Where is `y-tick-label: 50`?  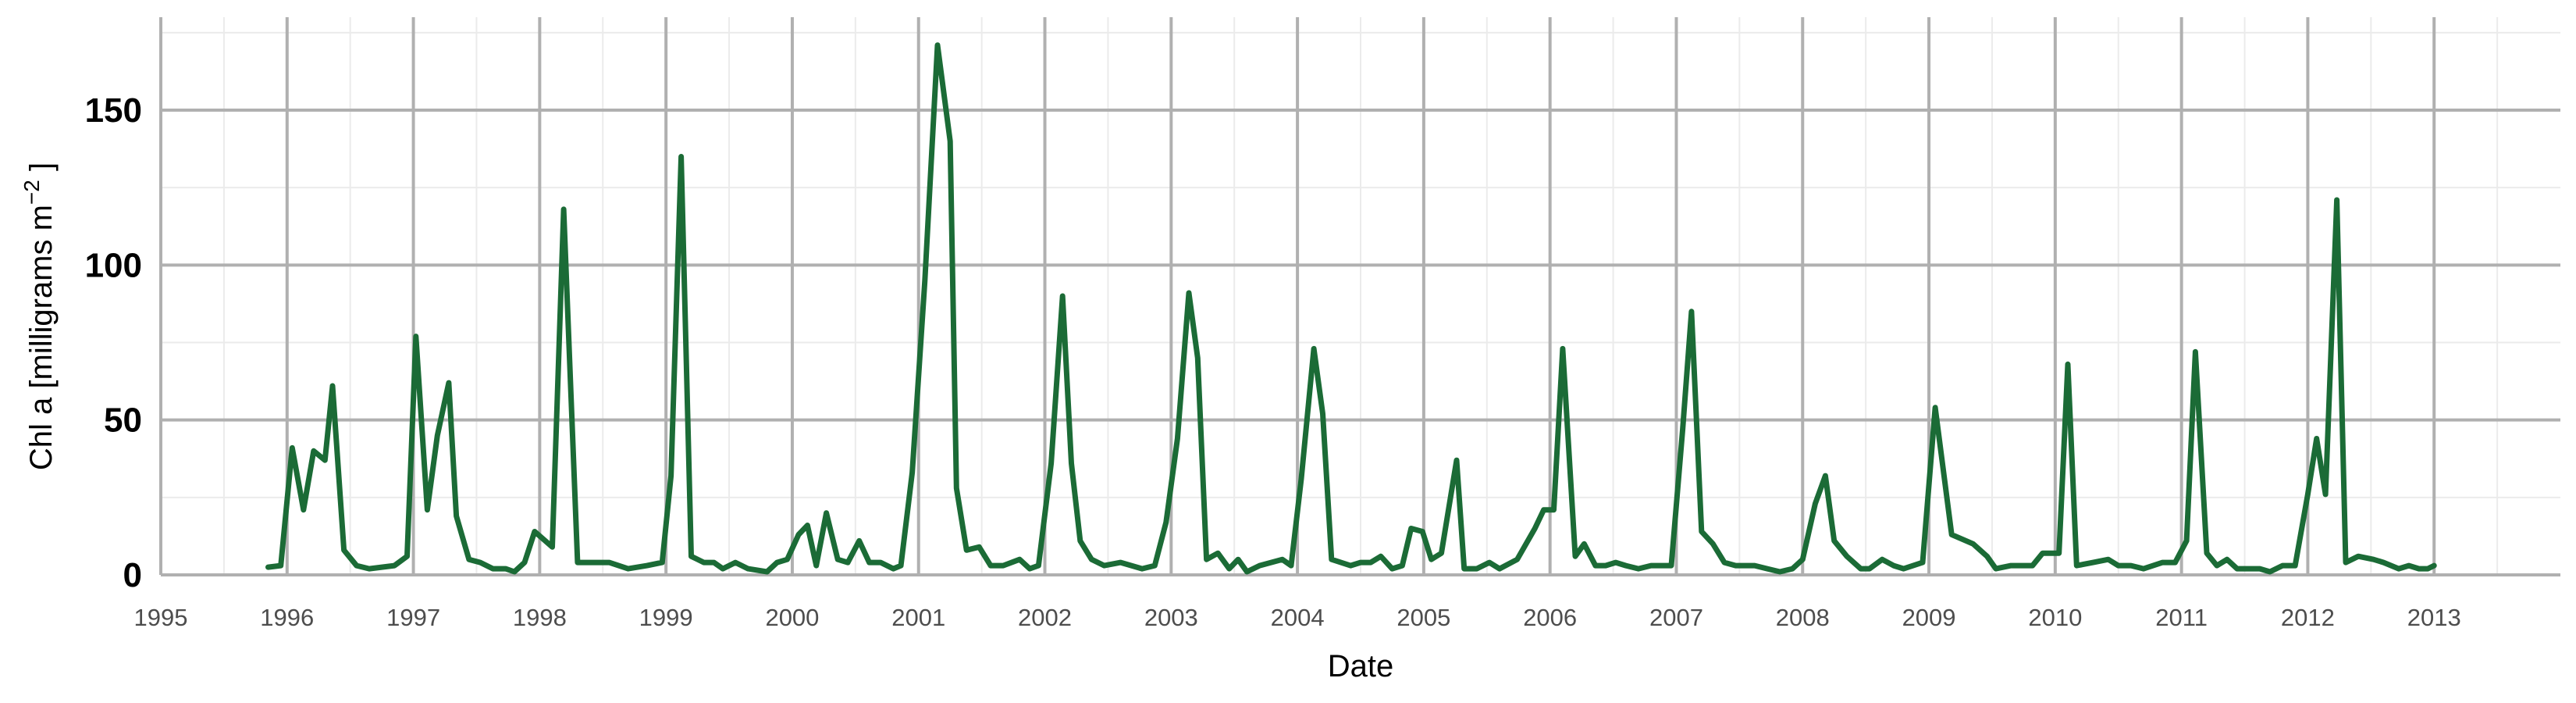
y-tick-label: 50 is located at coordinates (123, 420).